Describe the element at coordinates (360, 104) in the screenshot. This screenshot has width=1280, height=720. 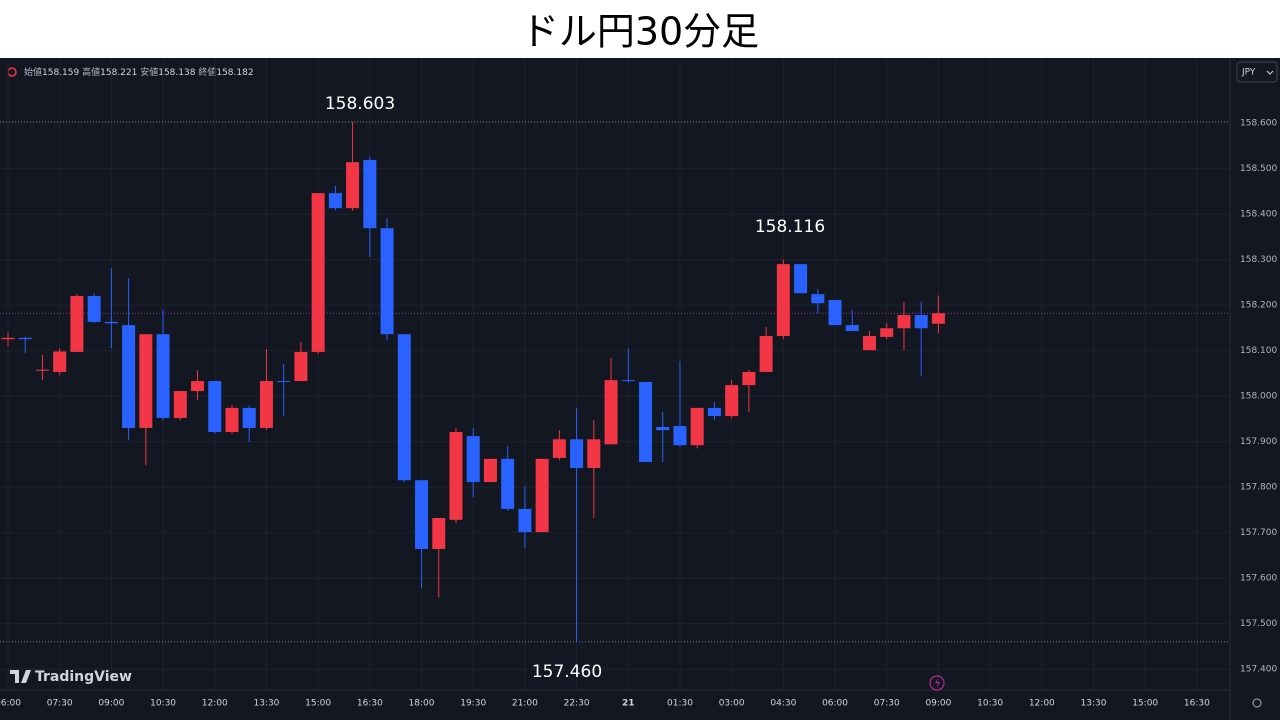
I see `price-annotation: 158.603` at that location.